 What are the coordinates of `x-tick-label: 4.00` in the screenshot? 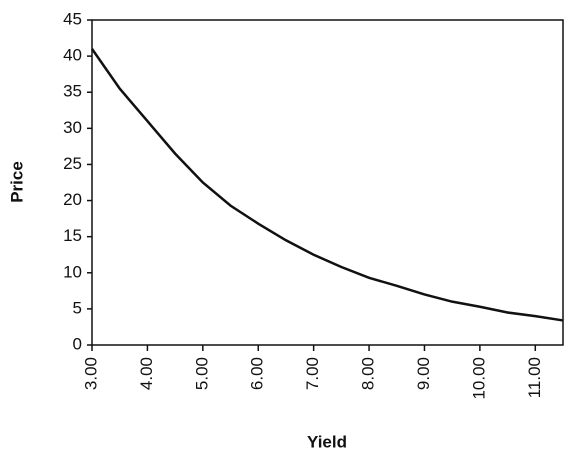 It's located at (146, 373).